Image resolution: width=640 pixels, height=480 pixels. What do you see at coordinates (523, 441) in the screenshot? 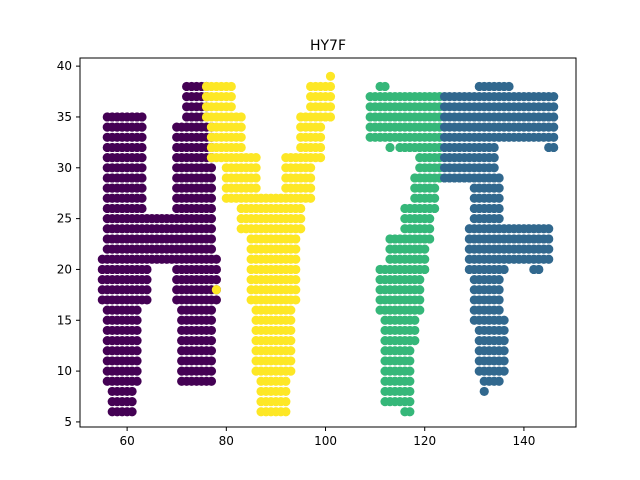
I see `x-tick-label: 140` at bounding box center [523, 441].